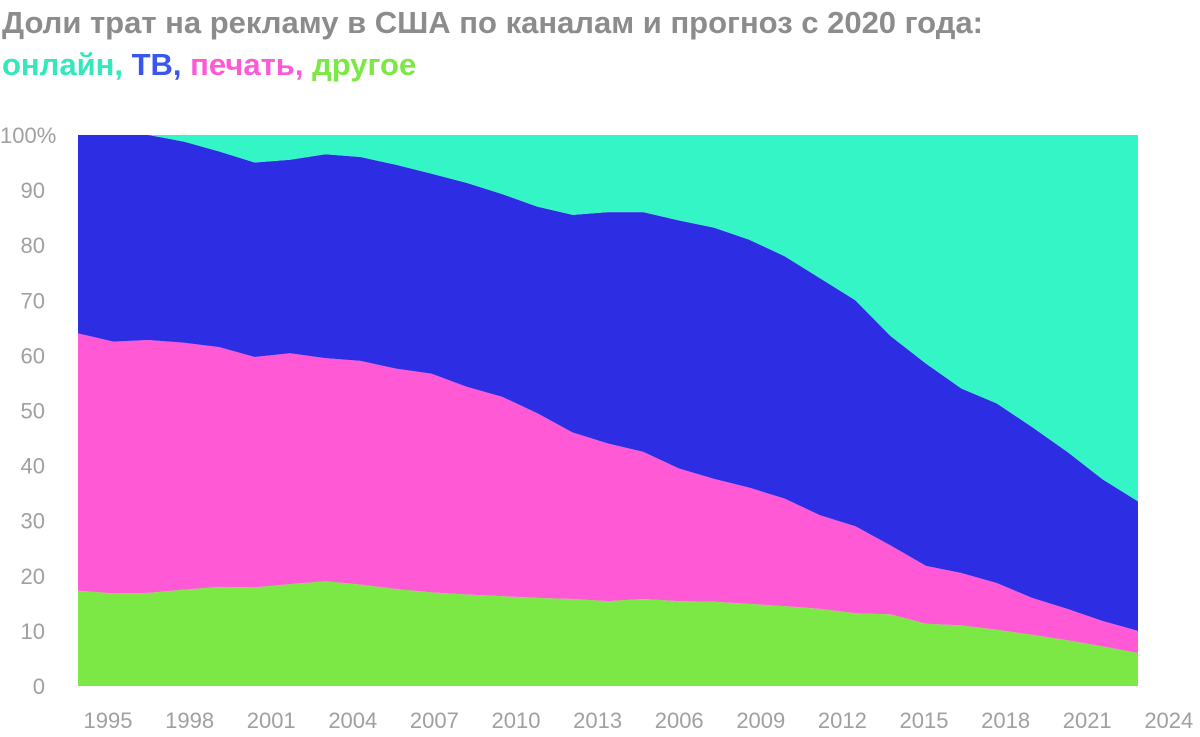 The width and height of the screenshot is (1200, 737). What do you see at coordinates (33, 245) in the screenshot?
I see `y-tick-label: 80` at bounding box center [33, 245].